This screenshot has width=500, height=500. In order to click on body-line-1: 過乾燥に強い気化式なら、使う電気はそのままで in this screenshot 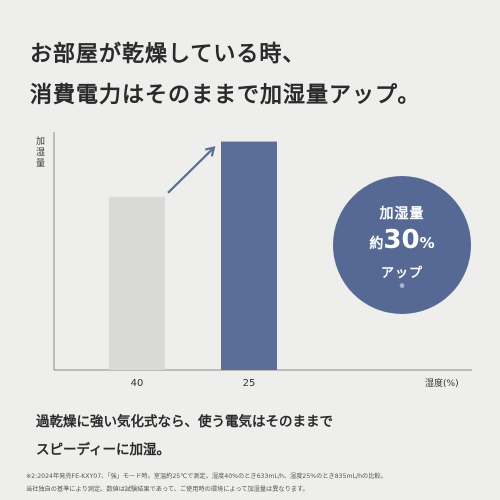, I will do `click(184, 422)`.